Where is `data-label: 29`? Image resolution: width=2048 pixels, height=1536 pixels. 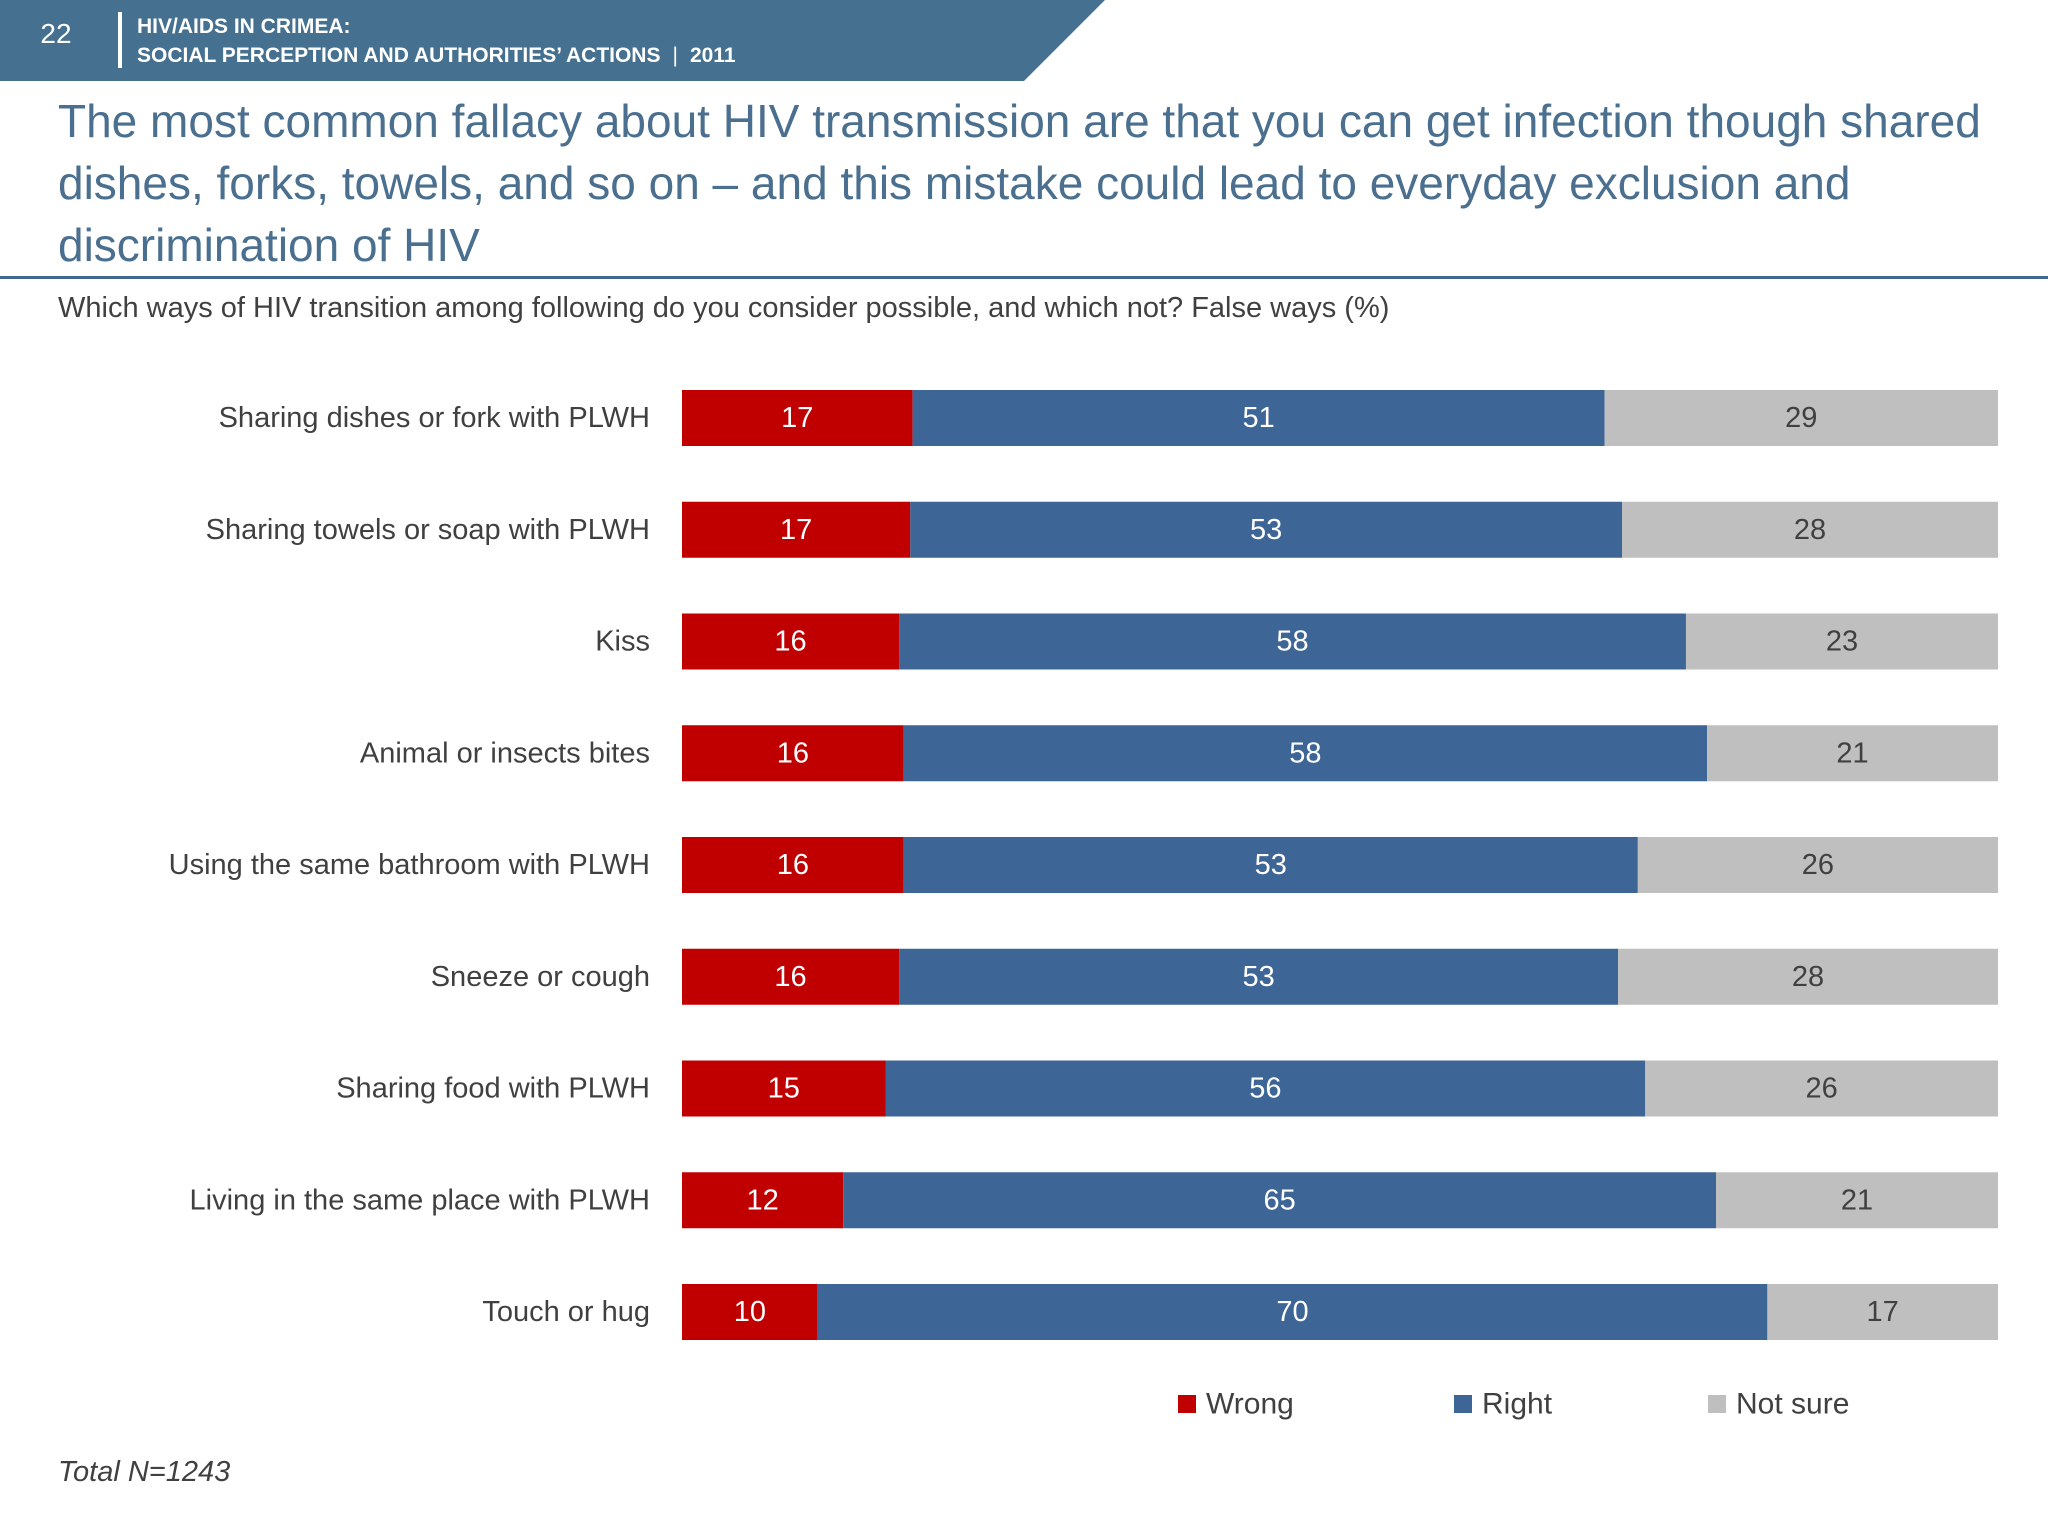 data-label: 29 is located at coordinates (1801, 418).